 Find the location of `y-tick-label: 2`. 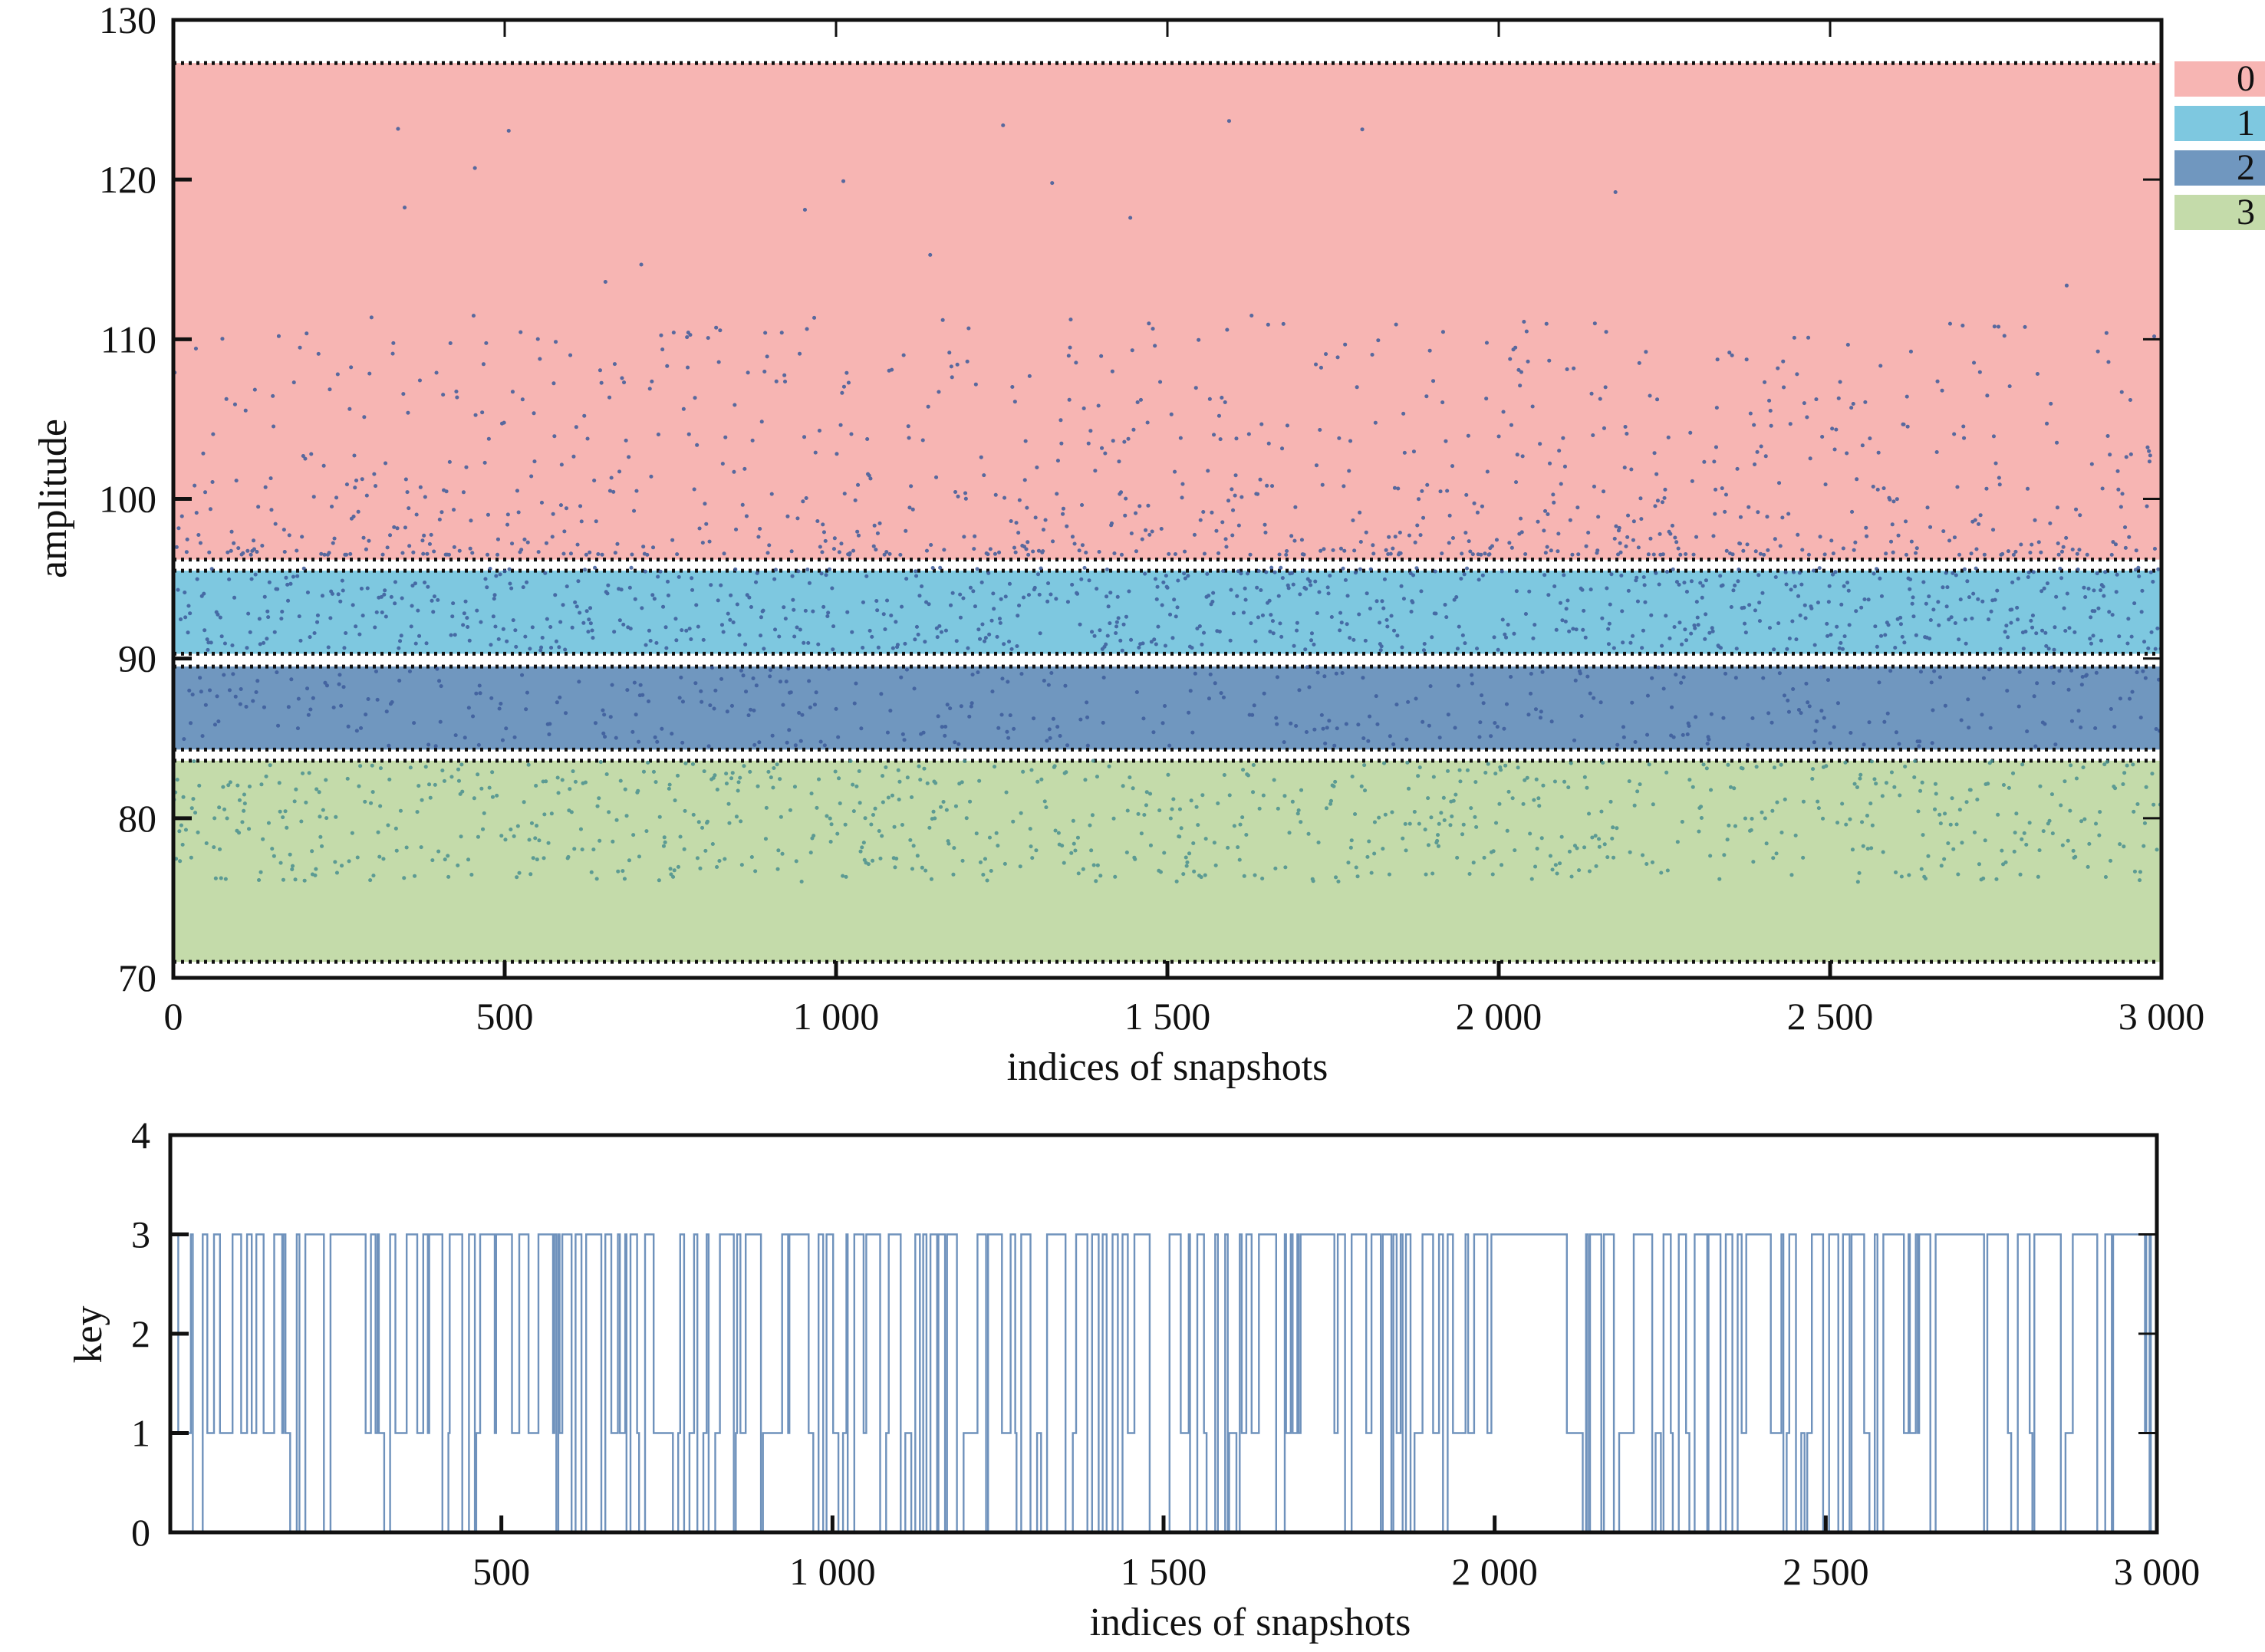

y-tick-label: 2 is located at coordinates (140, 1333).